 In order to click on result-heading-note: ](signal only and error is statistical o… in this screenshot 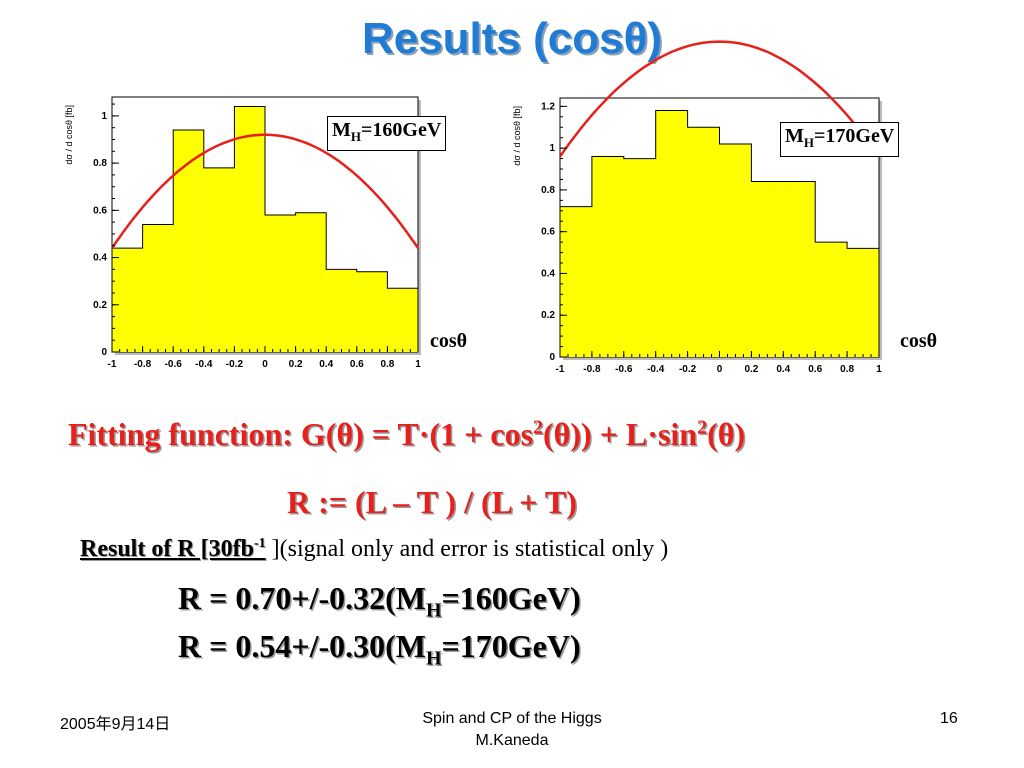, I will do `click(467, 549)`.